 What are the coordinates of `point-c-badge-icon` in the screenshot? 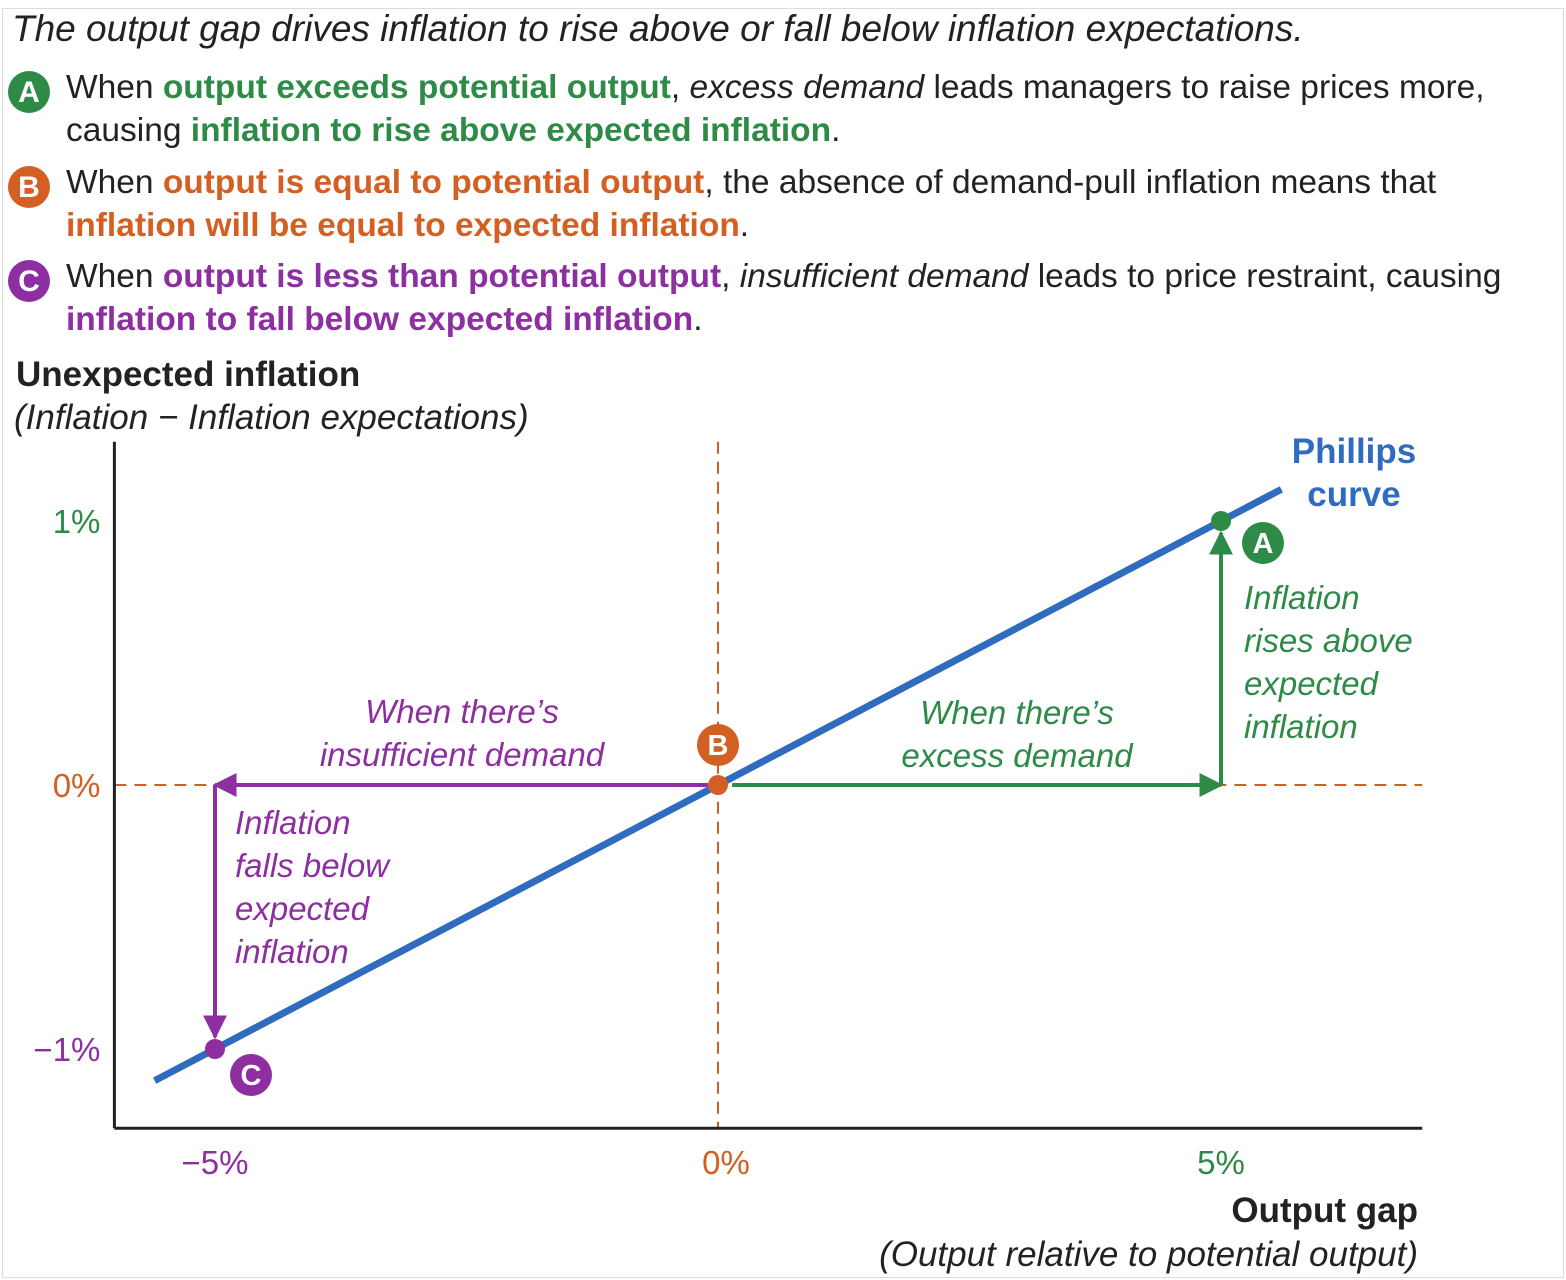 It's located at (251, 1075).